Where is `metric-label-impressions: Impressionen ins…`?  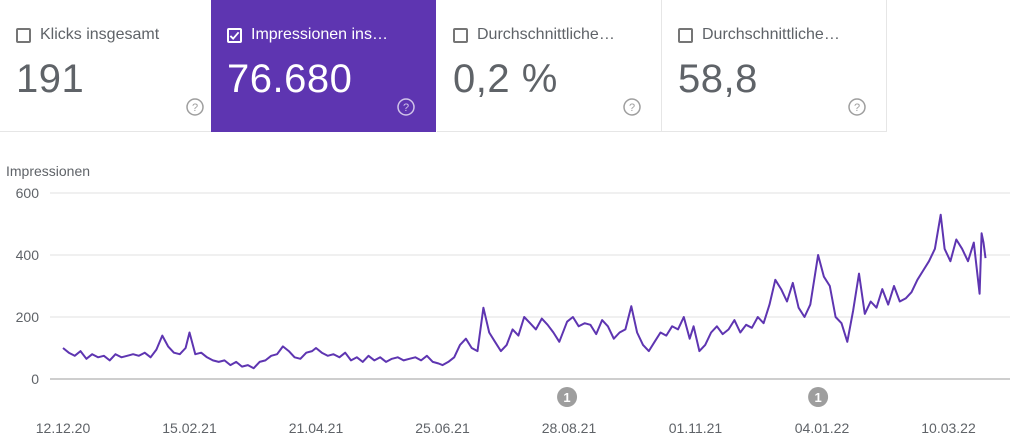
metric-label-impressions: Impressionen ins… is located at coordinates (319, 34).